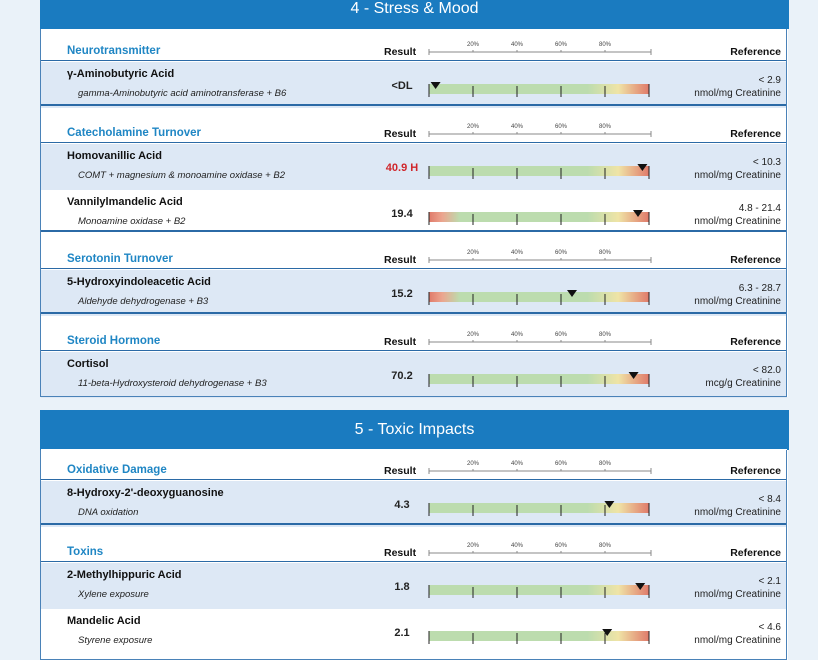  Describe the element at coordinates (402, 505) in the screenshot. I see `result-value: 4.3` at that location.